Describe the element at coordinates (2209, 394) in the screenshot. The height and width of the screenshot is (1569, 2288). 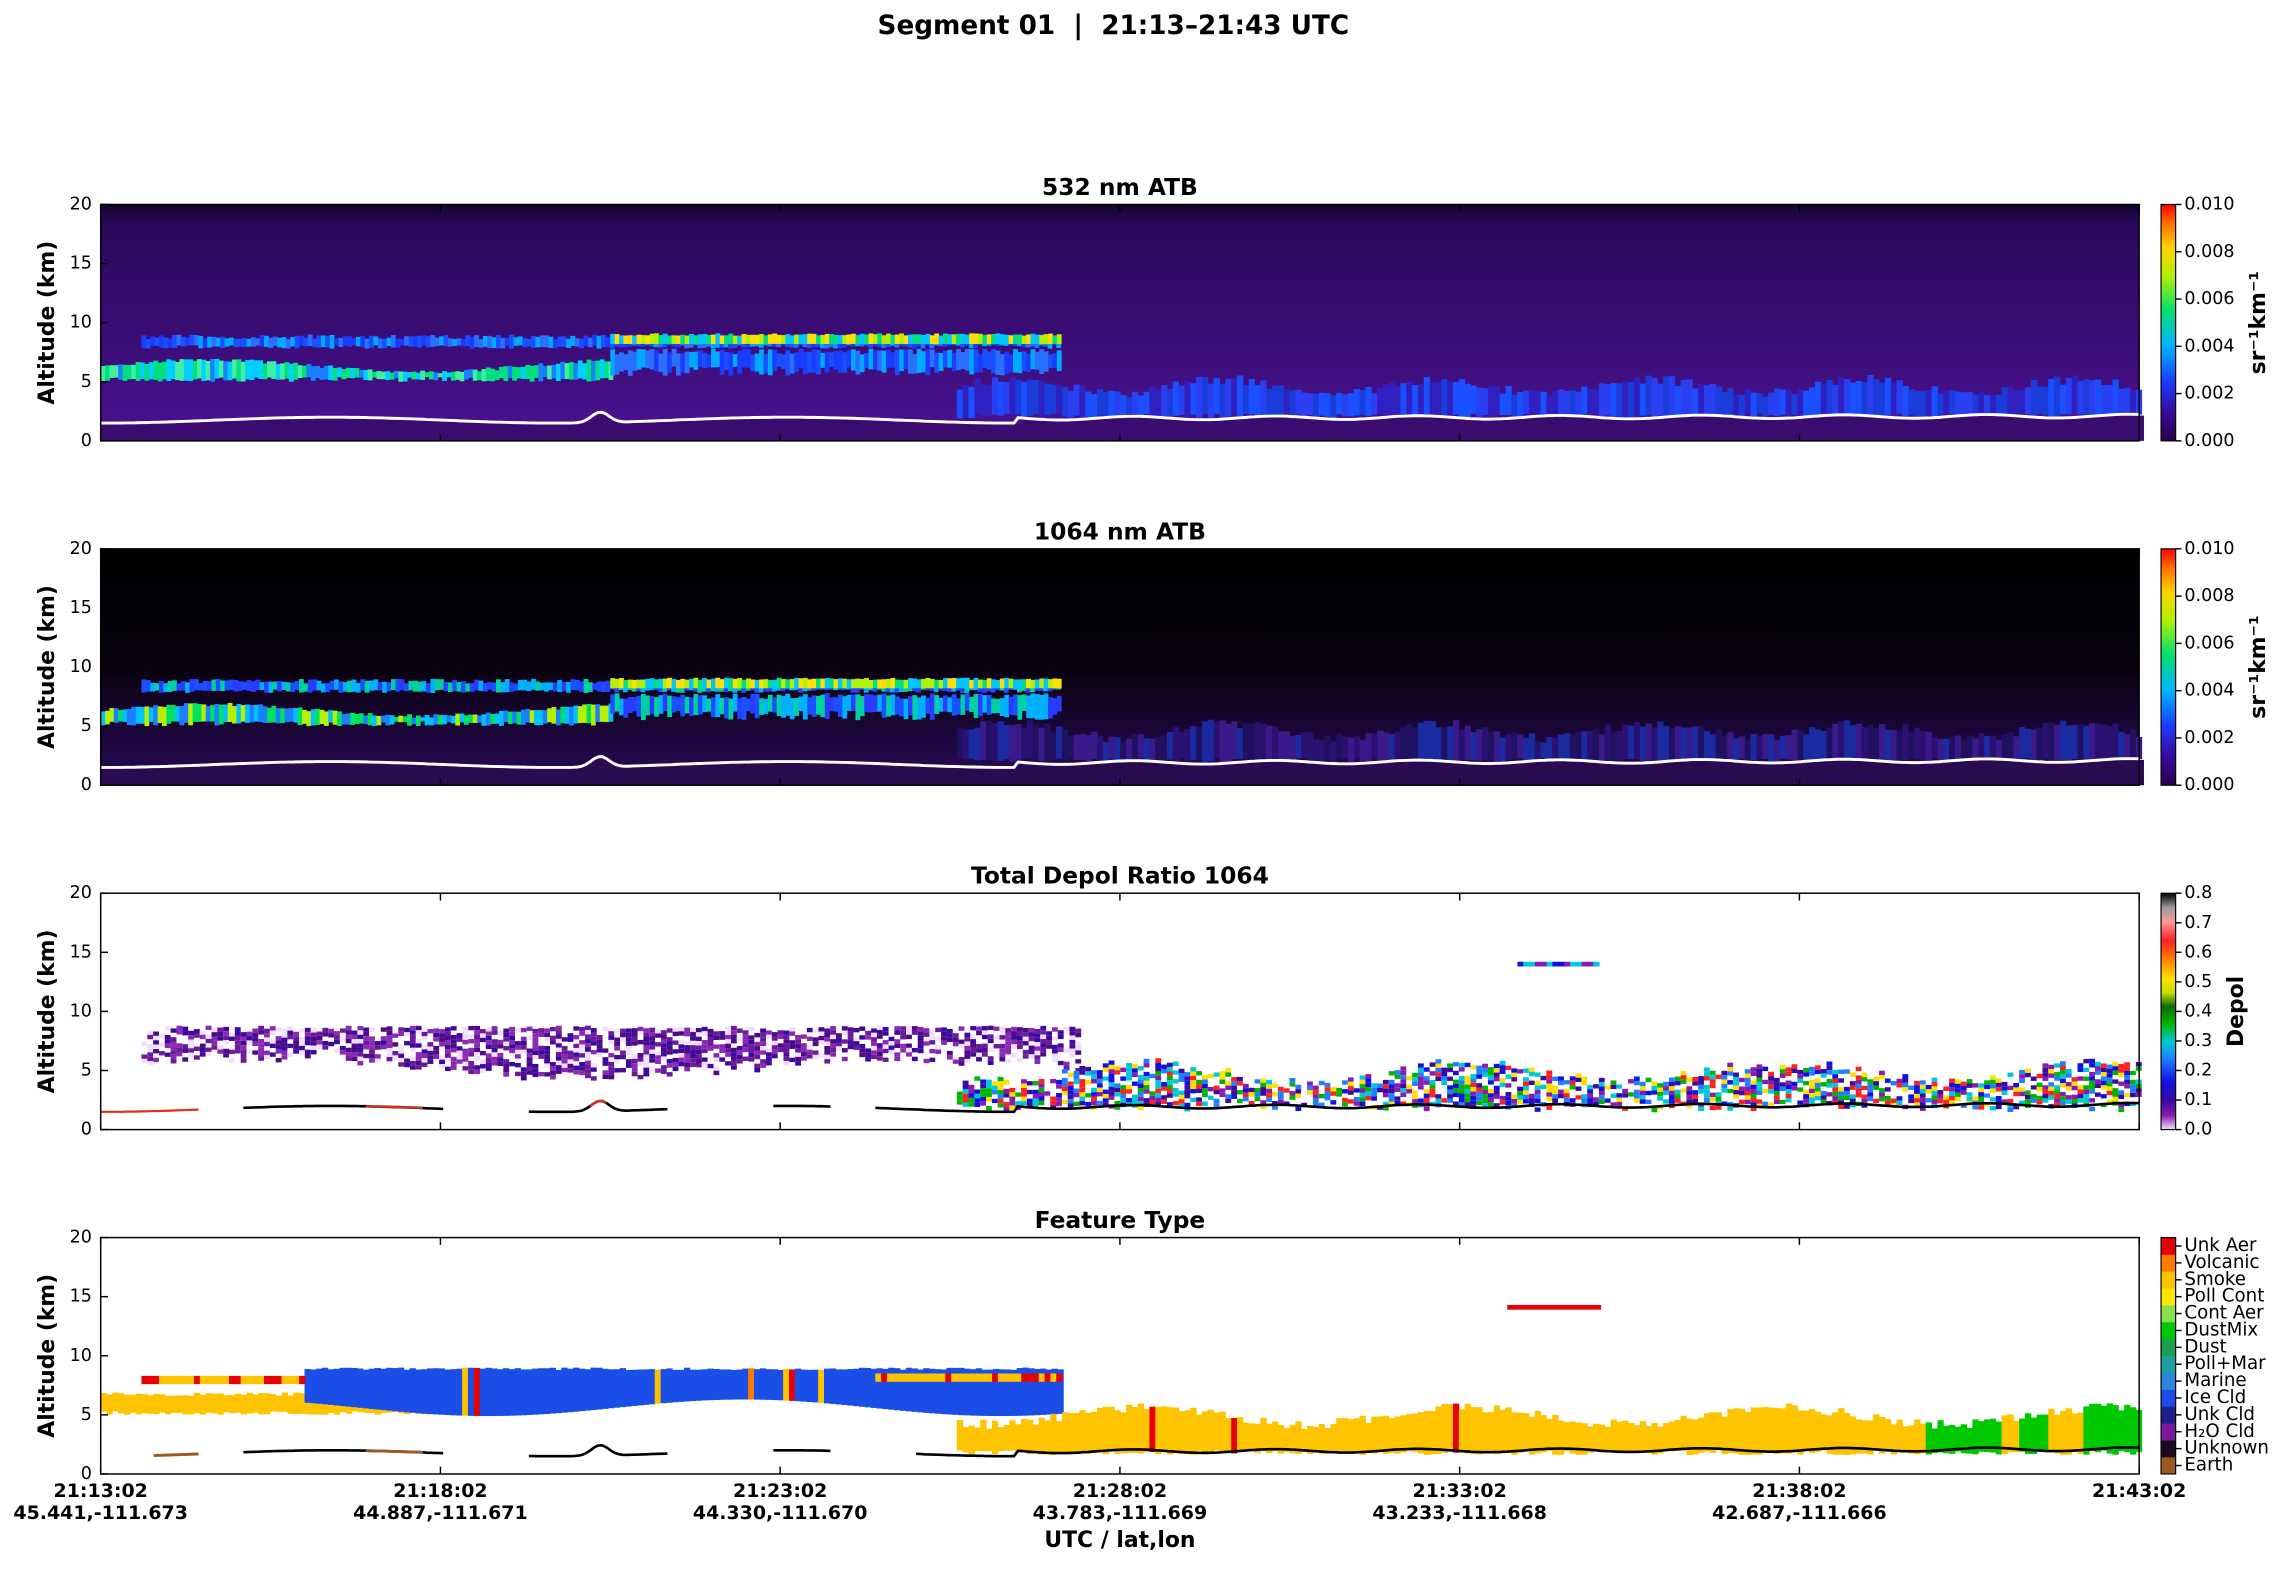
I see `colorbar-tick-label: 0.002` at that location.